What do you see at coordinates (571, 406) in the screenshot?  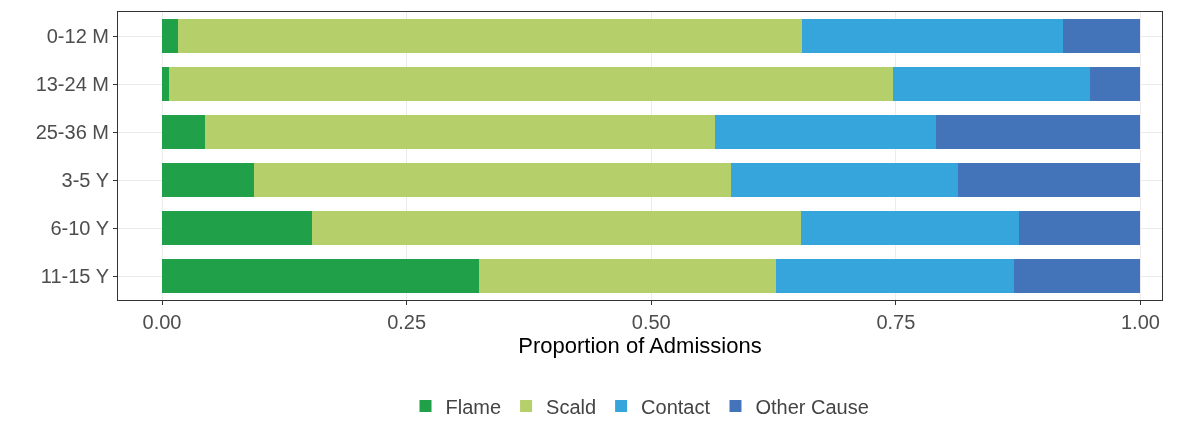 I see `legend-label: Scald` at bounding box center [571, 406].